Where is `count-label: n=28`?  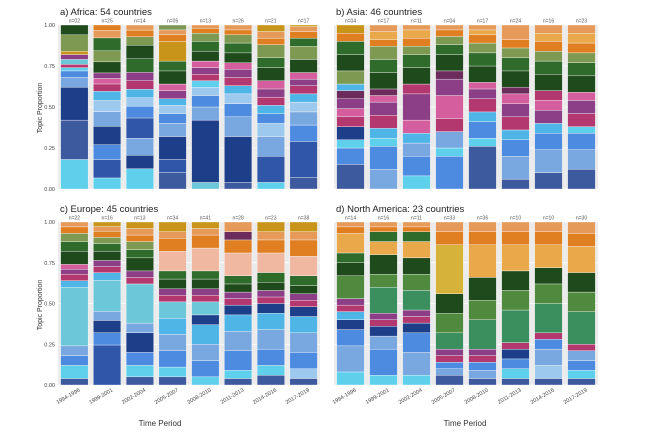 count-label: n=28 is located at coordinates (237, 219).